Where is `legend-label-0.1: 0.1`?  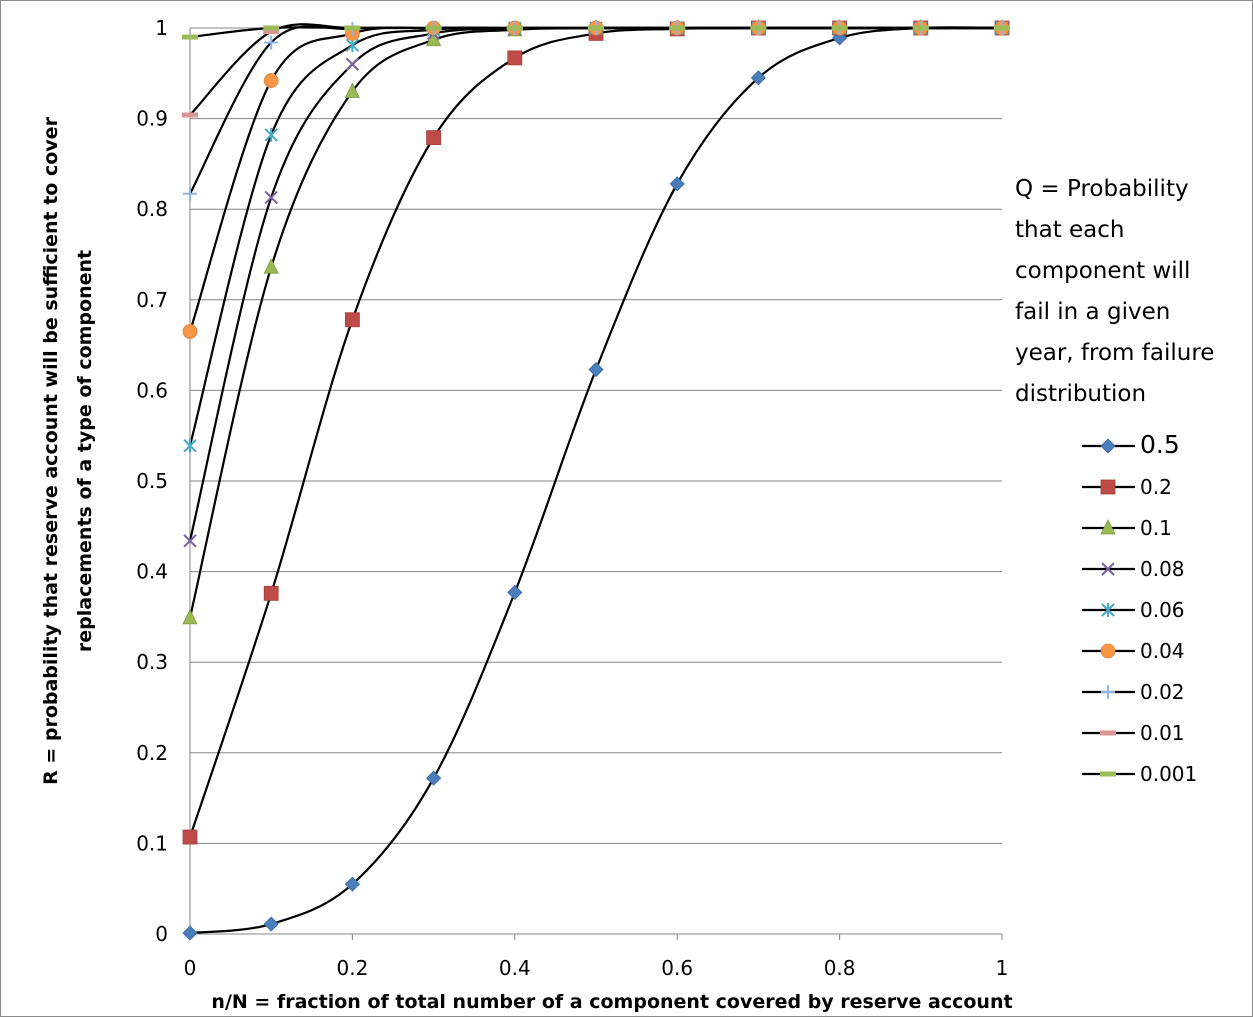
legend-label-0.1: 0.1 is located at coordinates (1156, 528).